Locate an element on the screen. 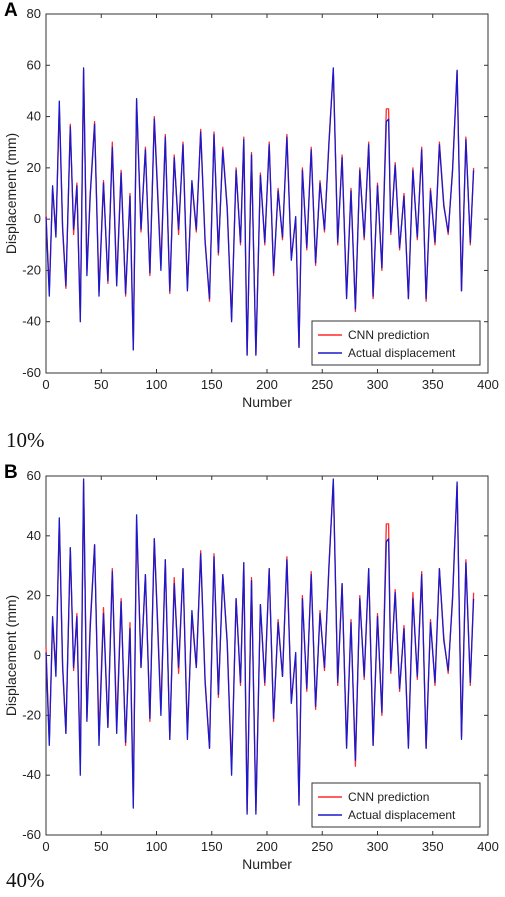  panel-label-b: B is located at coordinates (11, 472).